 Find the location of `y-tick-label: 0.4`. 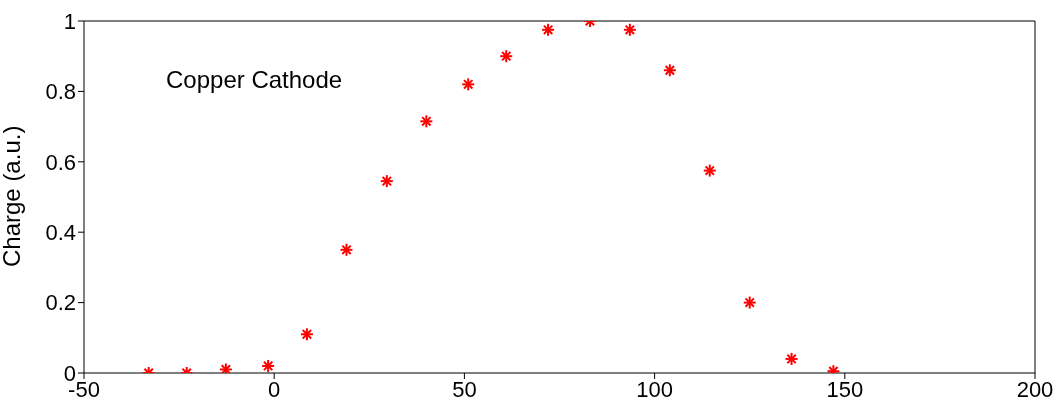

y-tick-label: 0.4 is located at coordinates (60, 233).